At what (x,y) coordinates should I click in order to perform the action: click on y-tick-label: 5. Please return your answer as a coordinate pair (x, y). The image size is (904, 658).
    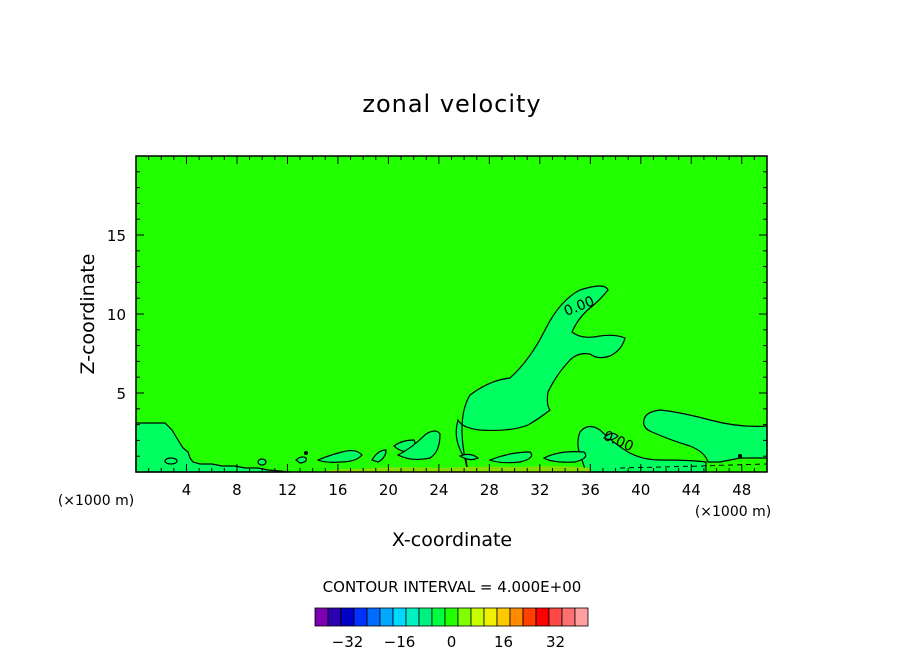
    Looking at the image, I should click on (121, 394).